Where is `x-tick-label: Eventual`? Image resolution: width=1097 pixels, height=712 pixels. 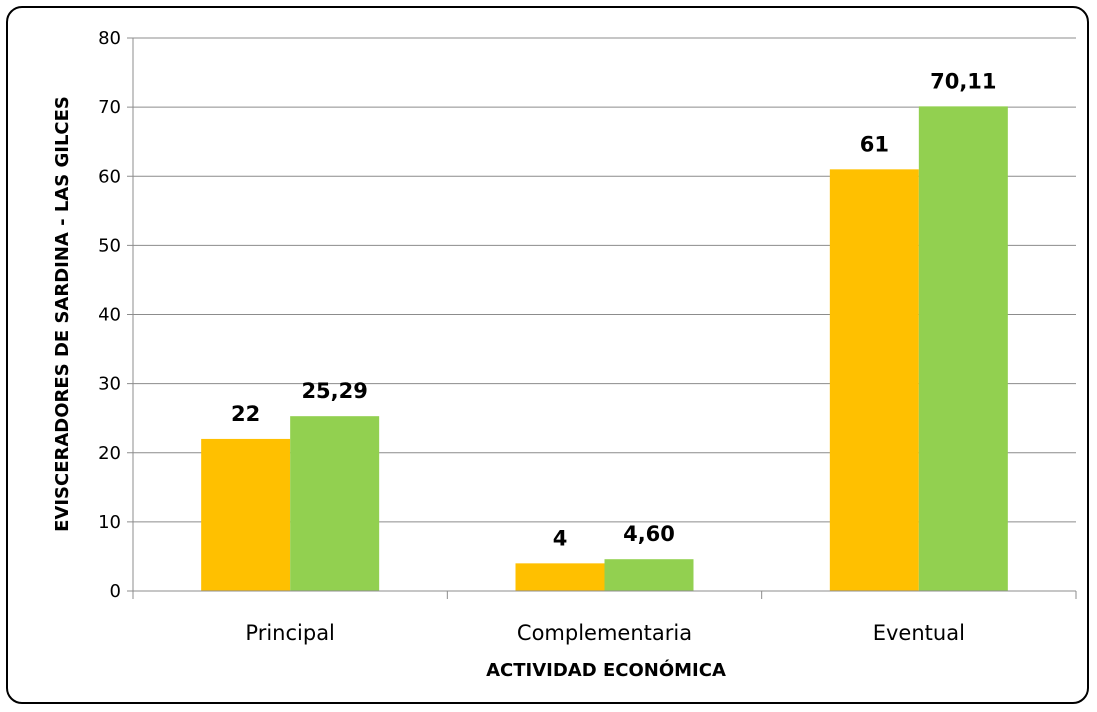 x-tick-label: Eventual is located at coordinates (919, 633).